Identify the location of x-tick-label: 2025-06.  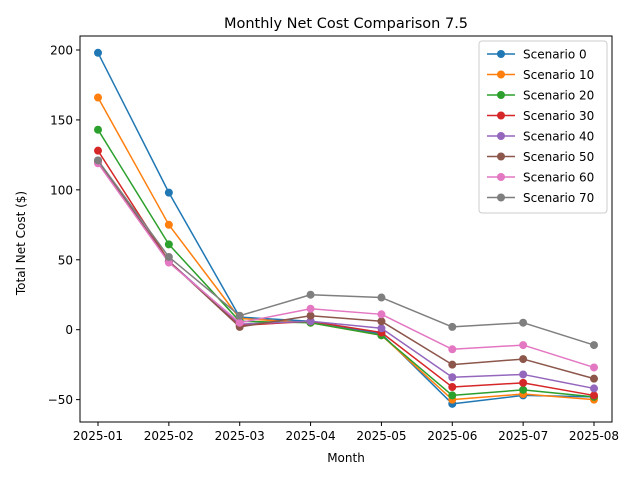
(452, 436).